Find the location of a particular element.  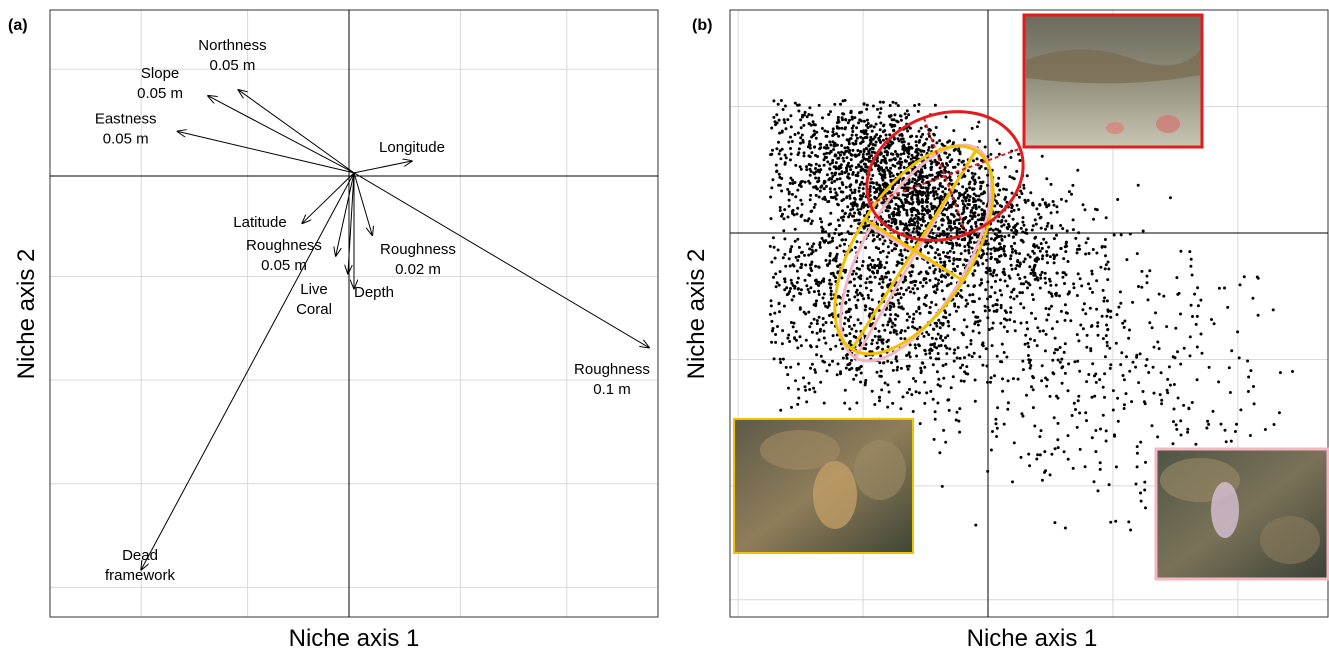

arrow-label-line: Depth is located at coordinates (374, 292).